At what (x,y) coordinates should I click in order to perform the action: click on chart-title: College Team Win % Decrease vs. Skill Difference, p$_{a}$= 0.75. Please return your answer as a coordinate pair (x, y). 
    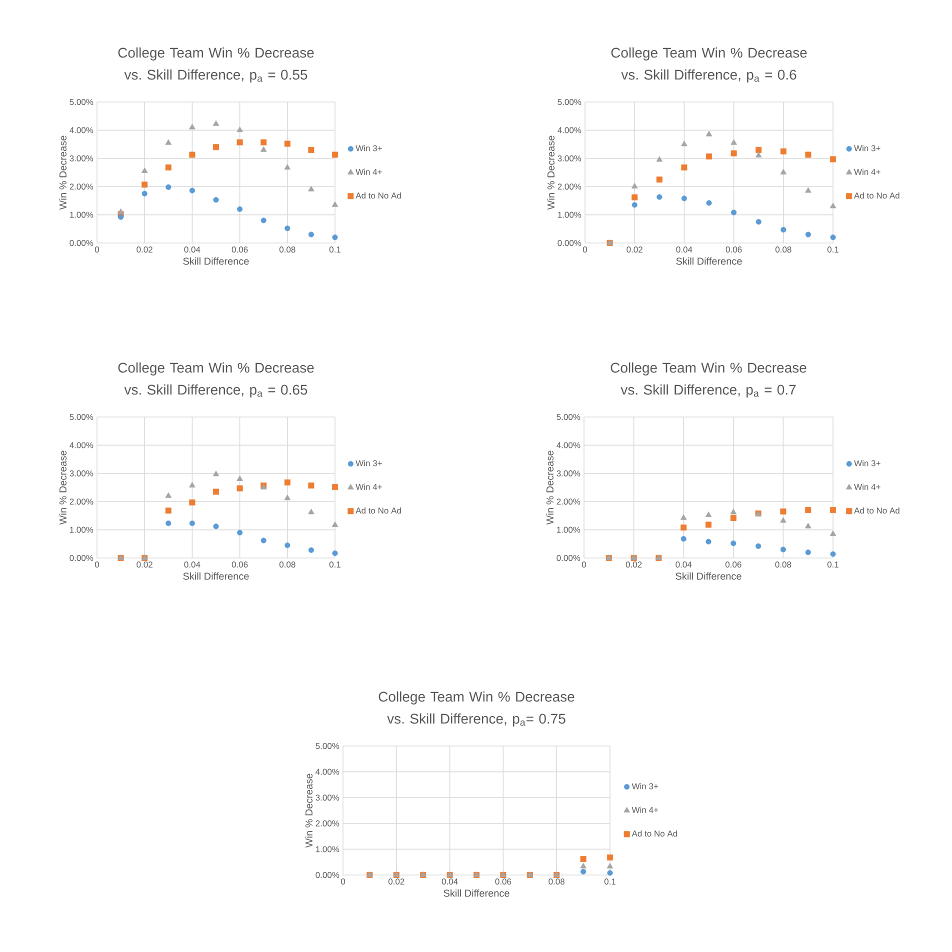
    Looking at the image, I should click on (476, 708).